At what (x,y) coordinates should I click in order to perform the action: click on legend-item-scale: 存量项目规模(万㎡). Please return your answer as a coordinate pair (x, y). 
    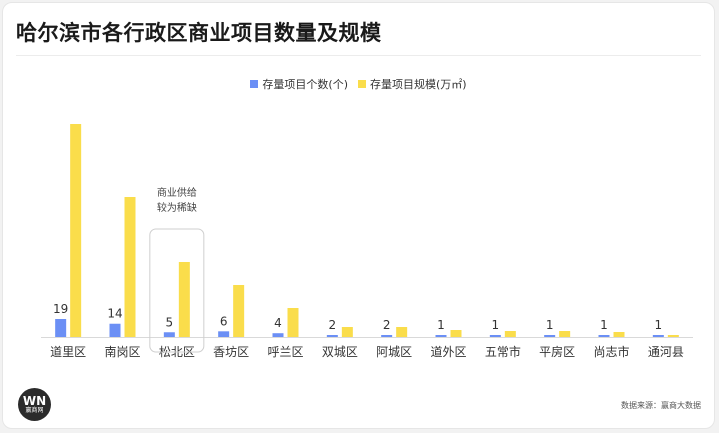
    Looking at the image, I should click on (412, 84).